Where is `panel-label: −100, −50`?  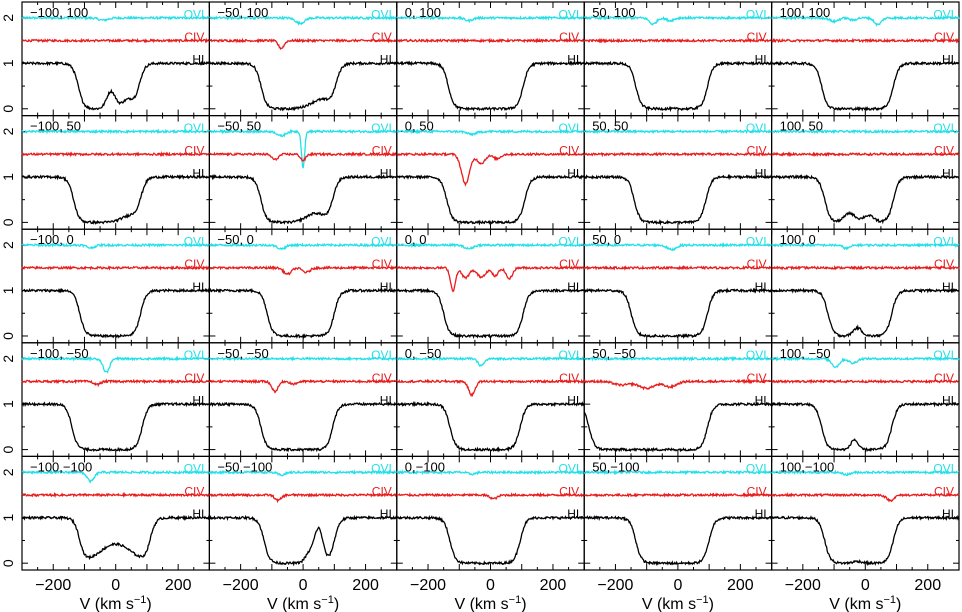 panel-label: −100, −50 is located at coordinates (59, 353).